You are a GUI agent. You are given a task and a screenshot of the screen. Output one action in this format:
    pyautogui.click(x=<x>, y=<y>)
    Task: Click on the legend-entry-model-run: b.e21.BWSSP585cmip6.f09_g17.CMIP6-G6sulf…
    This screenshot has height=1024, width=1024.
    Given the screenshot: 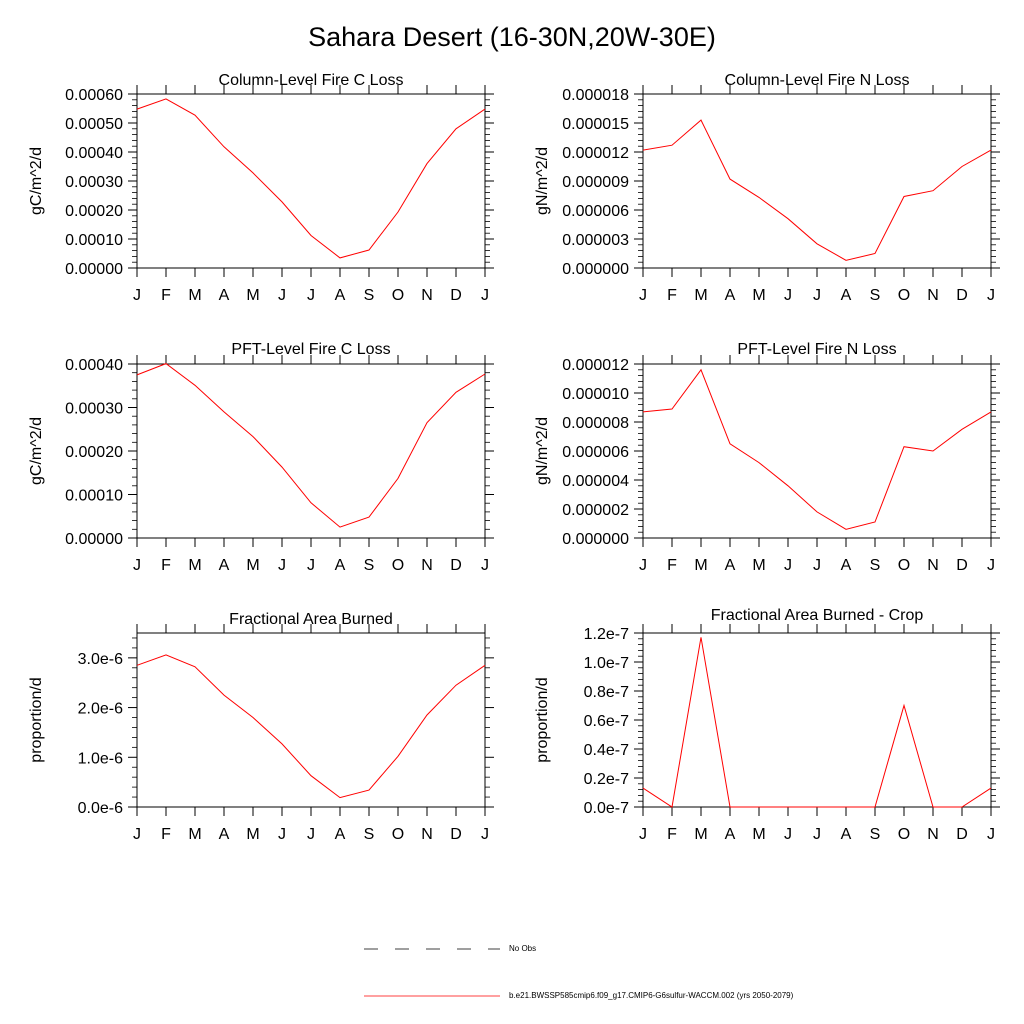 What is the action you would take?
    pyautogui.click(x=512, y=996)
    